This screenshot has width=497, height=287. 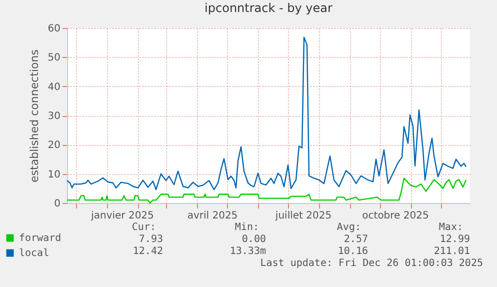 I want to click on legend-label: forward, so click(x=40, y=238).